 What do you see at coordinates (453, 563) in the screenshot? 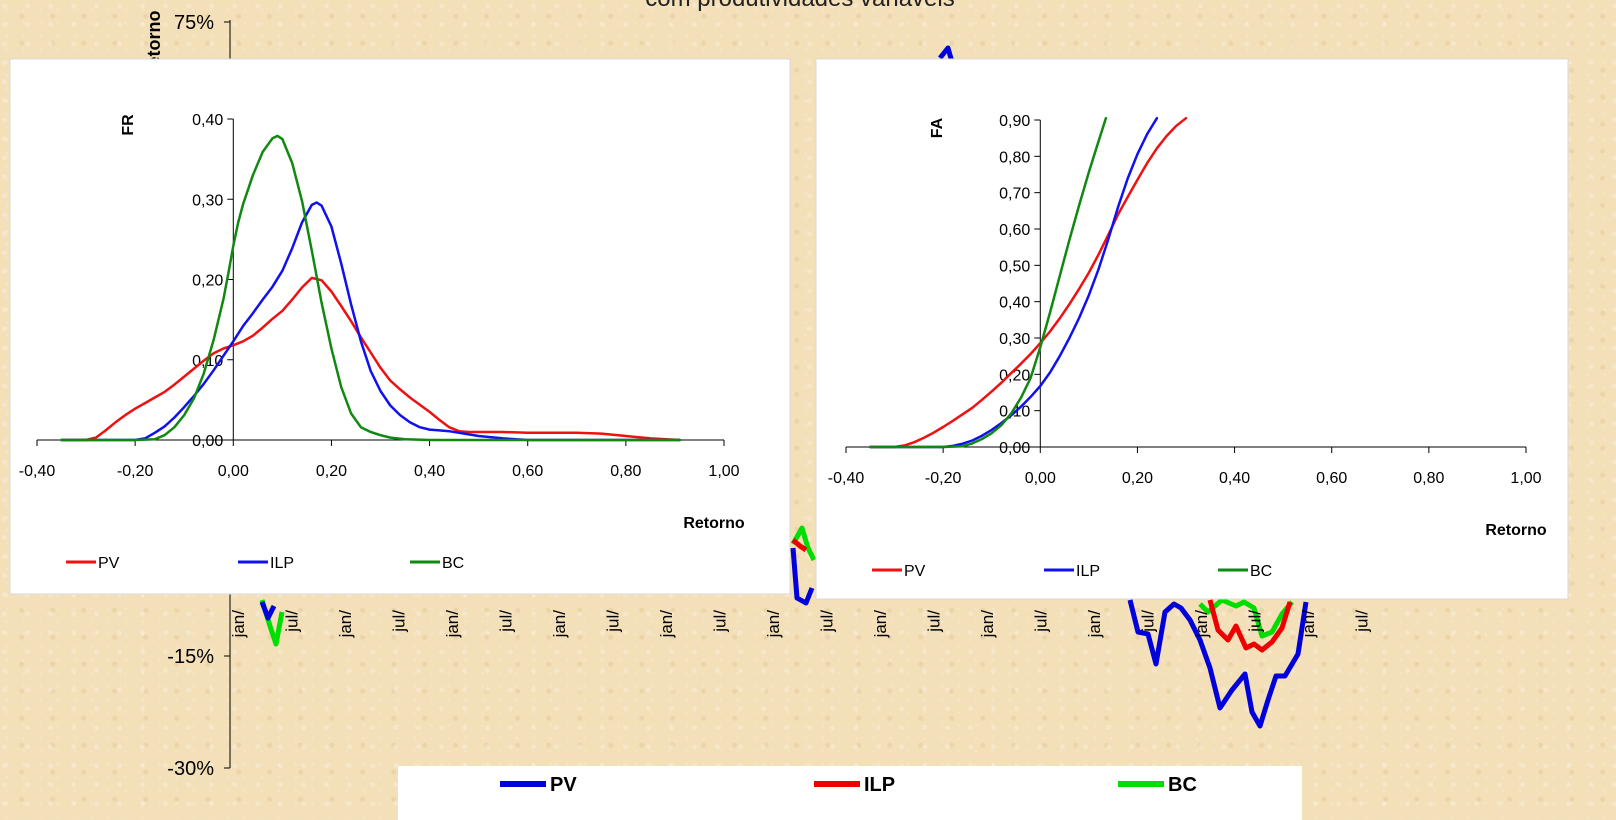
I see `fr-legend-label-bc: BC` at bounding box center [453, 563].